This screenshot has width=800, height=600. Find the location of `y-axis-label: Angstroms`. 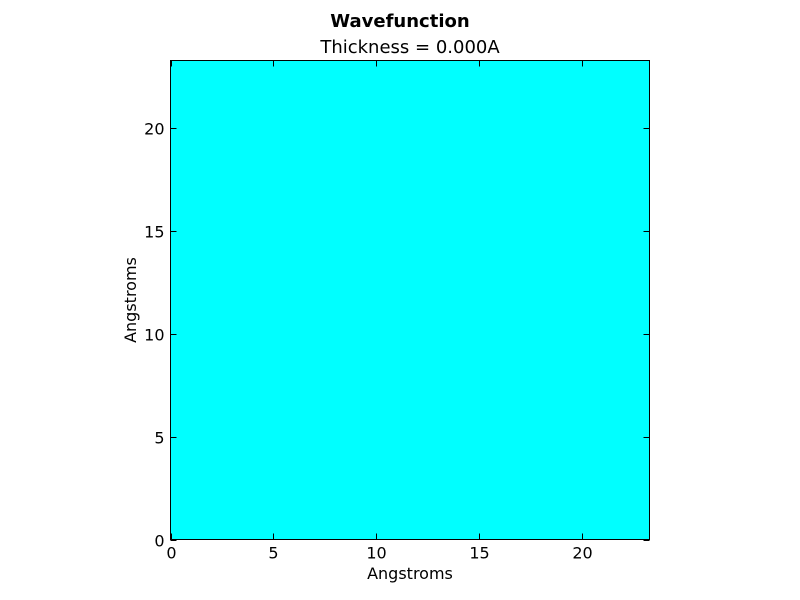

y-axis-label: Angstroms is located at coordinates (130, 300).